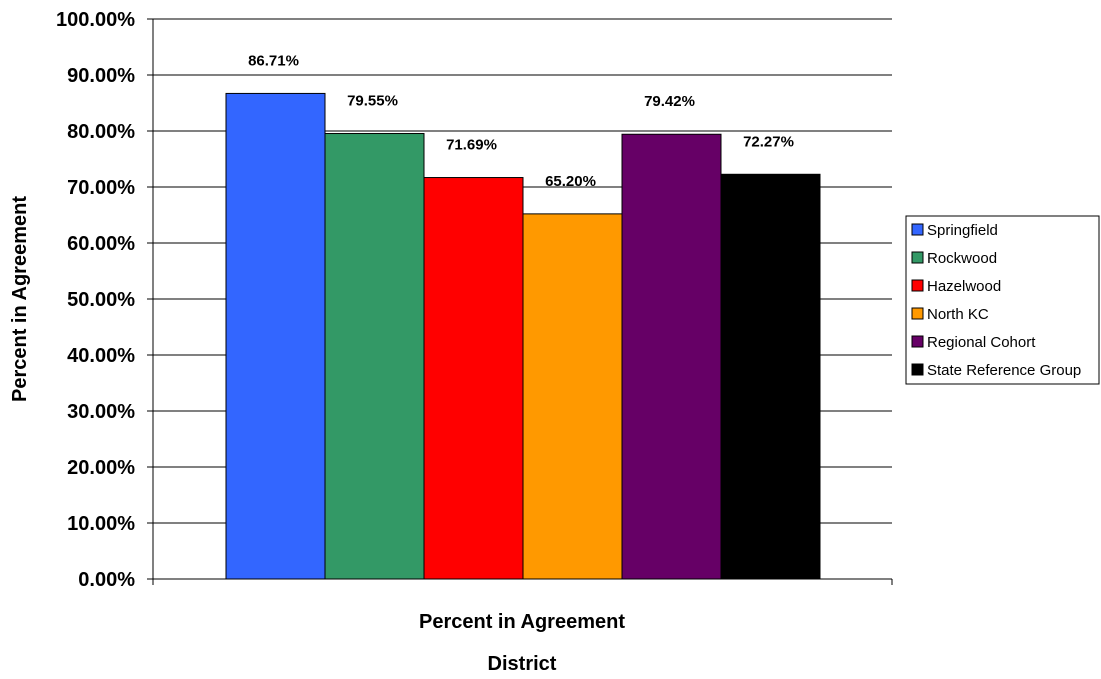 Image resolution: width=1101 pixels, height=679 pixels. I want to click on data-label: 71.69%, so click(471, 145).